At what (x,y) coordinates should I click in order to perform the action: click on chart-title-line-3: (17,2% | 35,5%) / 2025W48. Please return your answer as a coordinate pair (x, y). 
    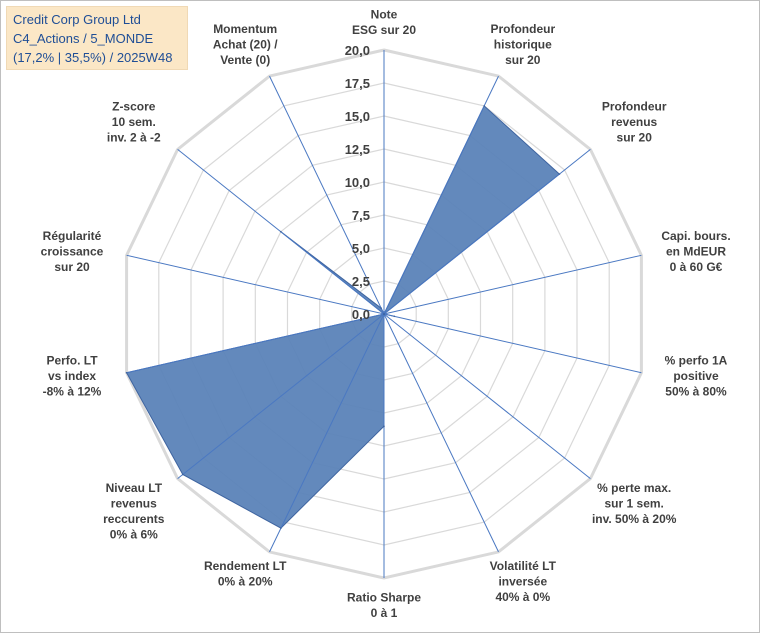
    Looking at the image, I should click on (93, 57).